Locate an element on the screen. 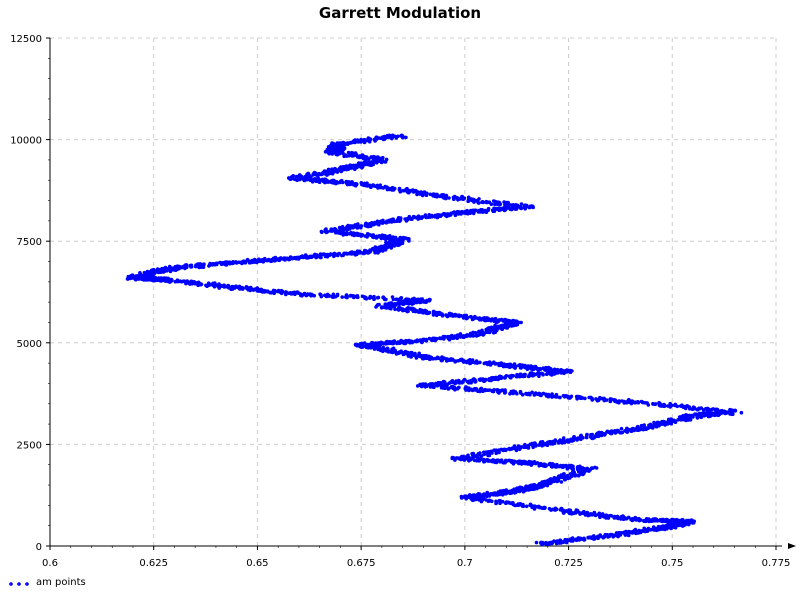 Image resolution: width=800 pixels, height=600 pixels. x-tick-label: 0.725 is located at coordinates (568, 563).